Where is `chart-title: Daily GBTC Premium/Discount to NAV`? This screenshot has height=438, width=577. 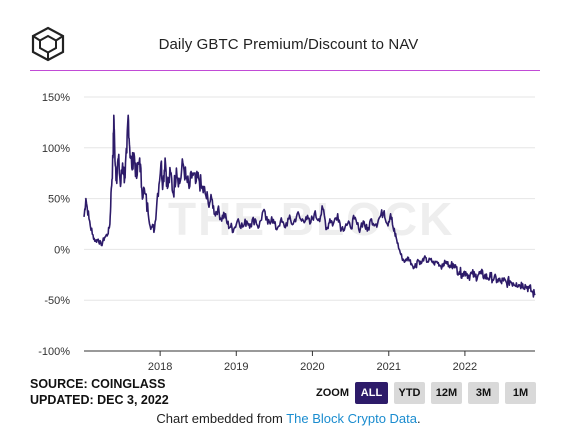
chart-title: Daily GBTC Premium/Discount to NAV is located at coordinates (288, 44).